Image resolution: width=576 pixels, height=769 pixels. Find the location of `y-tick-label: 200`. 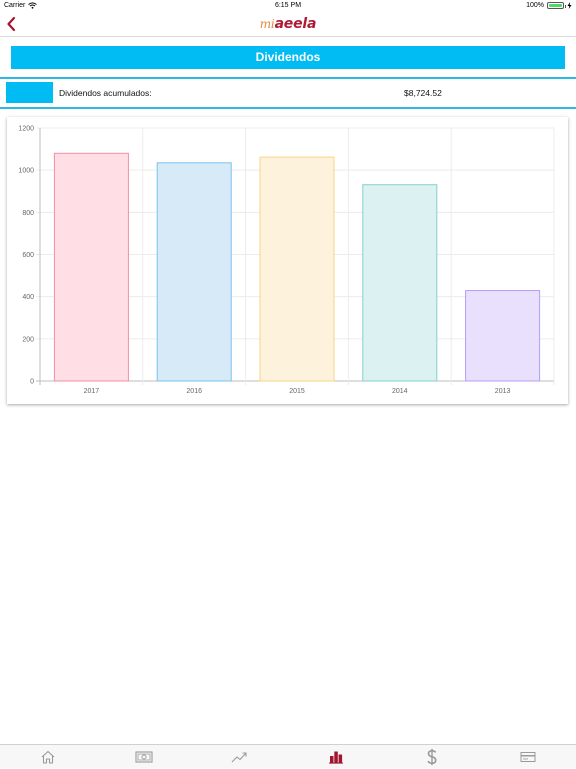

y-tick-label: 200 is located at coordinates (28, 339).